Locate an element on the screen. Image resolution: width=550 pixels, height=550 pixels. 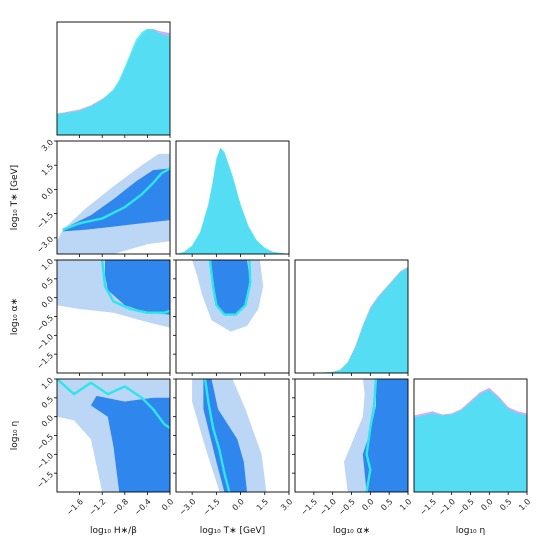
pair-H-T is located at coordinates (113, 203).